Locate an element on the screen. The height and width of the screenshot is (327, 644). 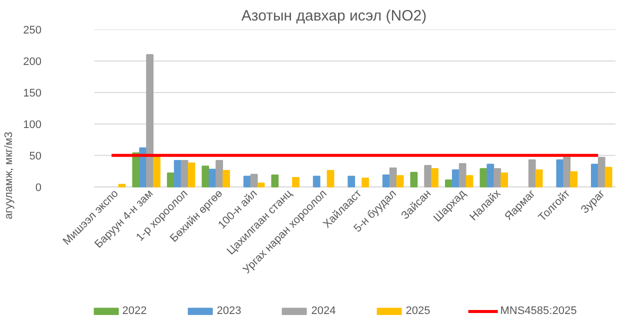
y-tick-label: 150 is located at coordinates (32, 93).